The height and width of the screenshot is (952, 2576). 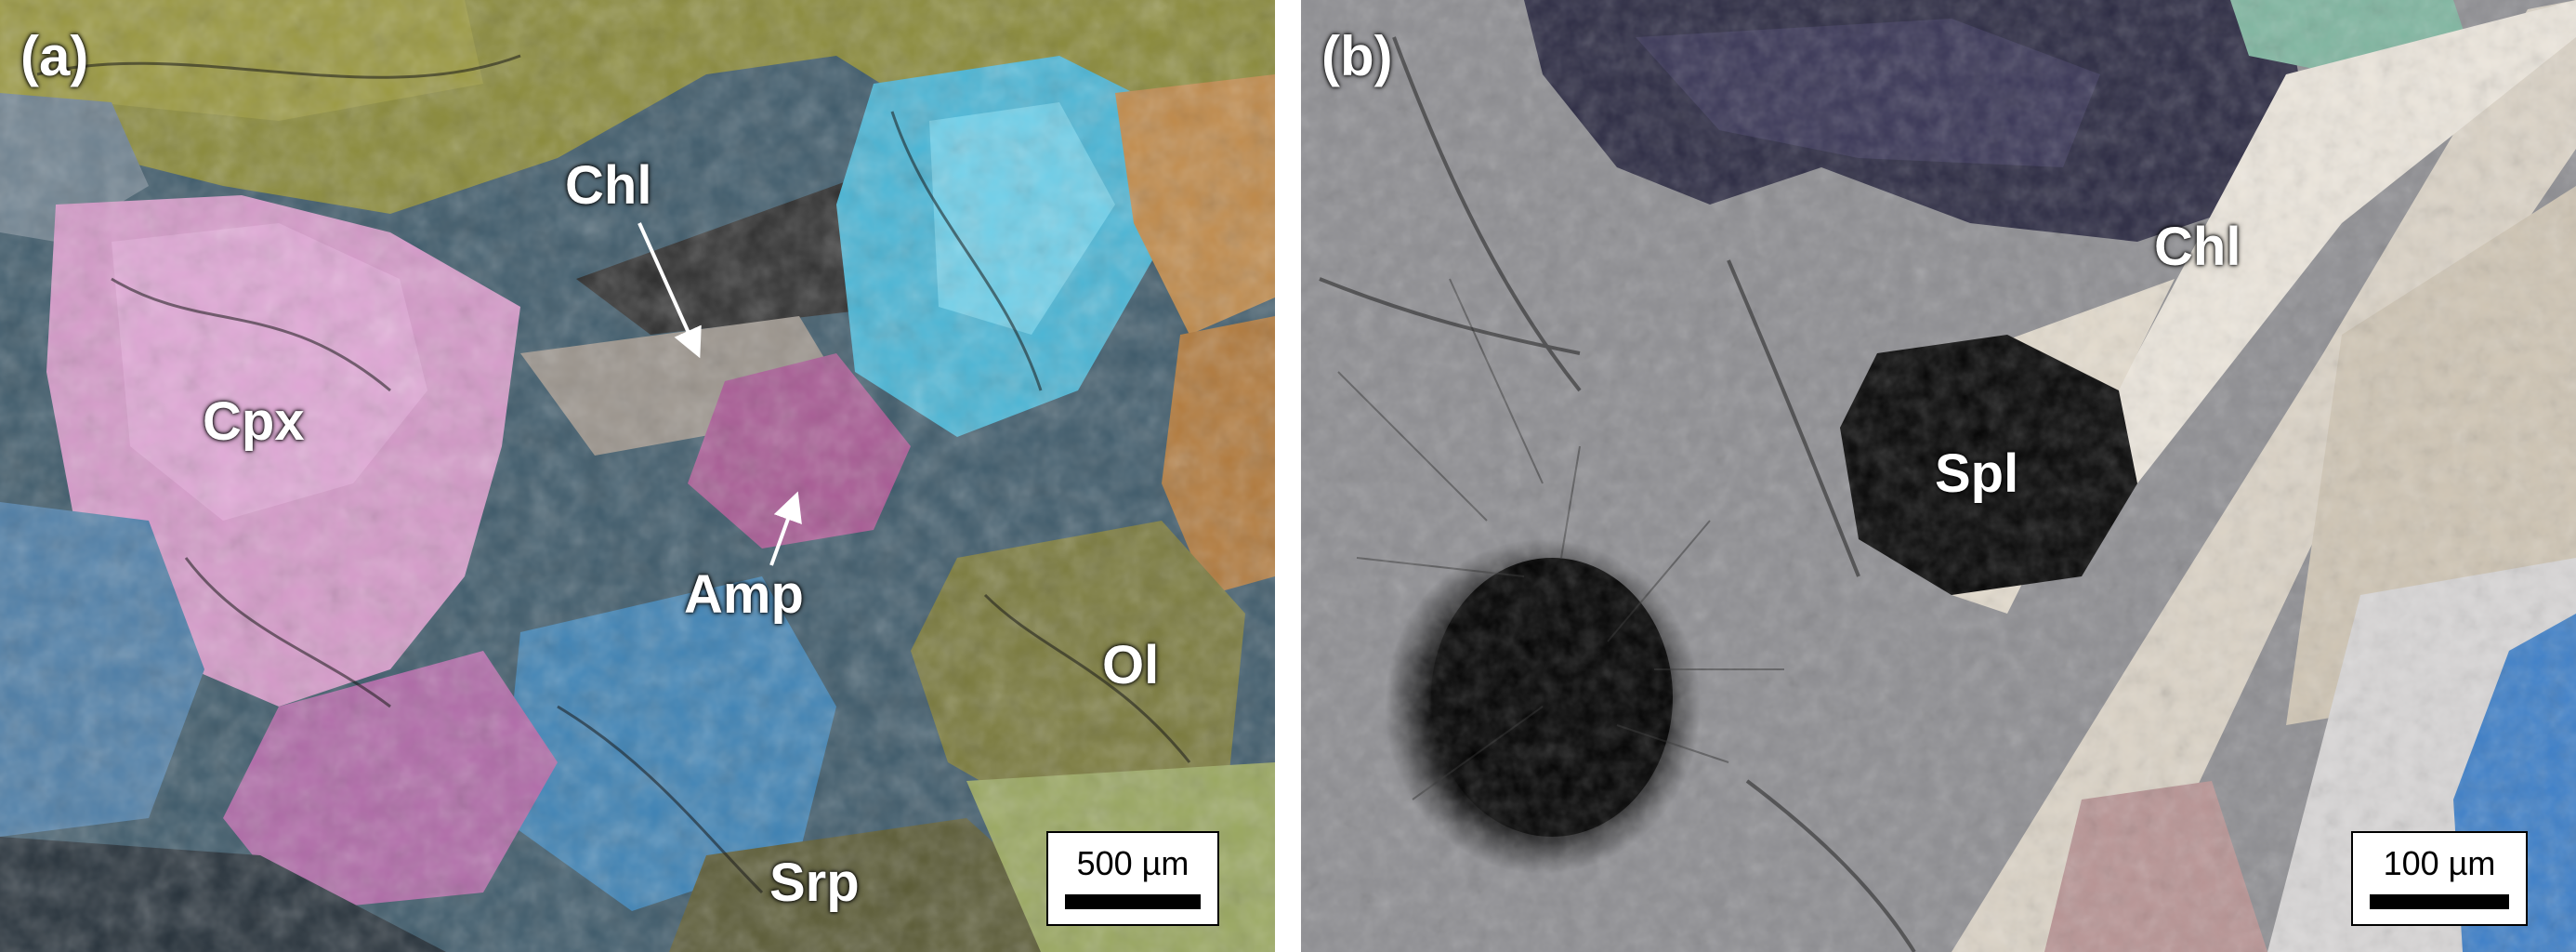 I want to click on mineral-label-chl-a: Chl, so click(x=608, y=185).